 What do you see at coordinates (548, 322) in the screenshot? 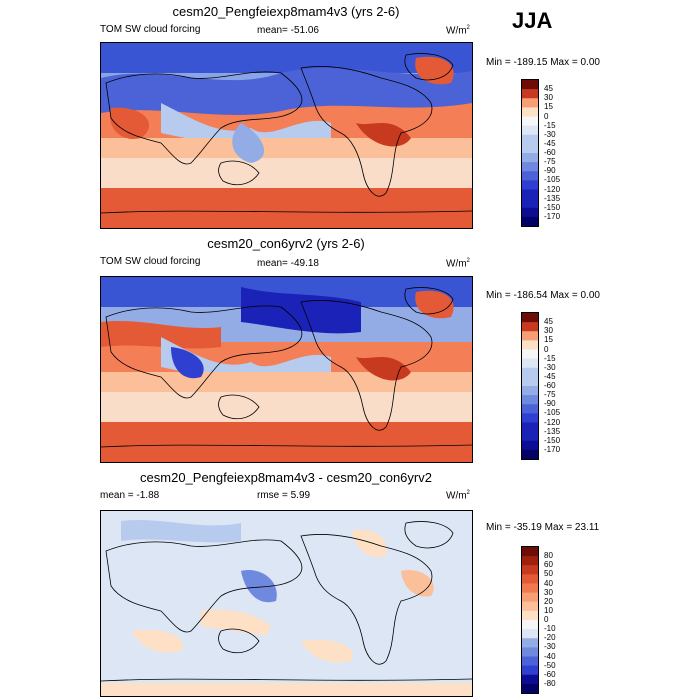
I see `colorbar-tick-label: 45` at bounding box center [548, 322].